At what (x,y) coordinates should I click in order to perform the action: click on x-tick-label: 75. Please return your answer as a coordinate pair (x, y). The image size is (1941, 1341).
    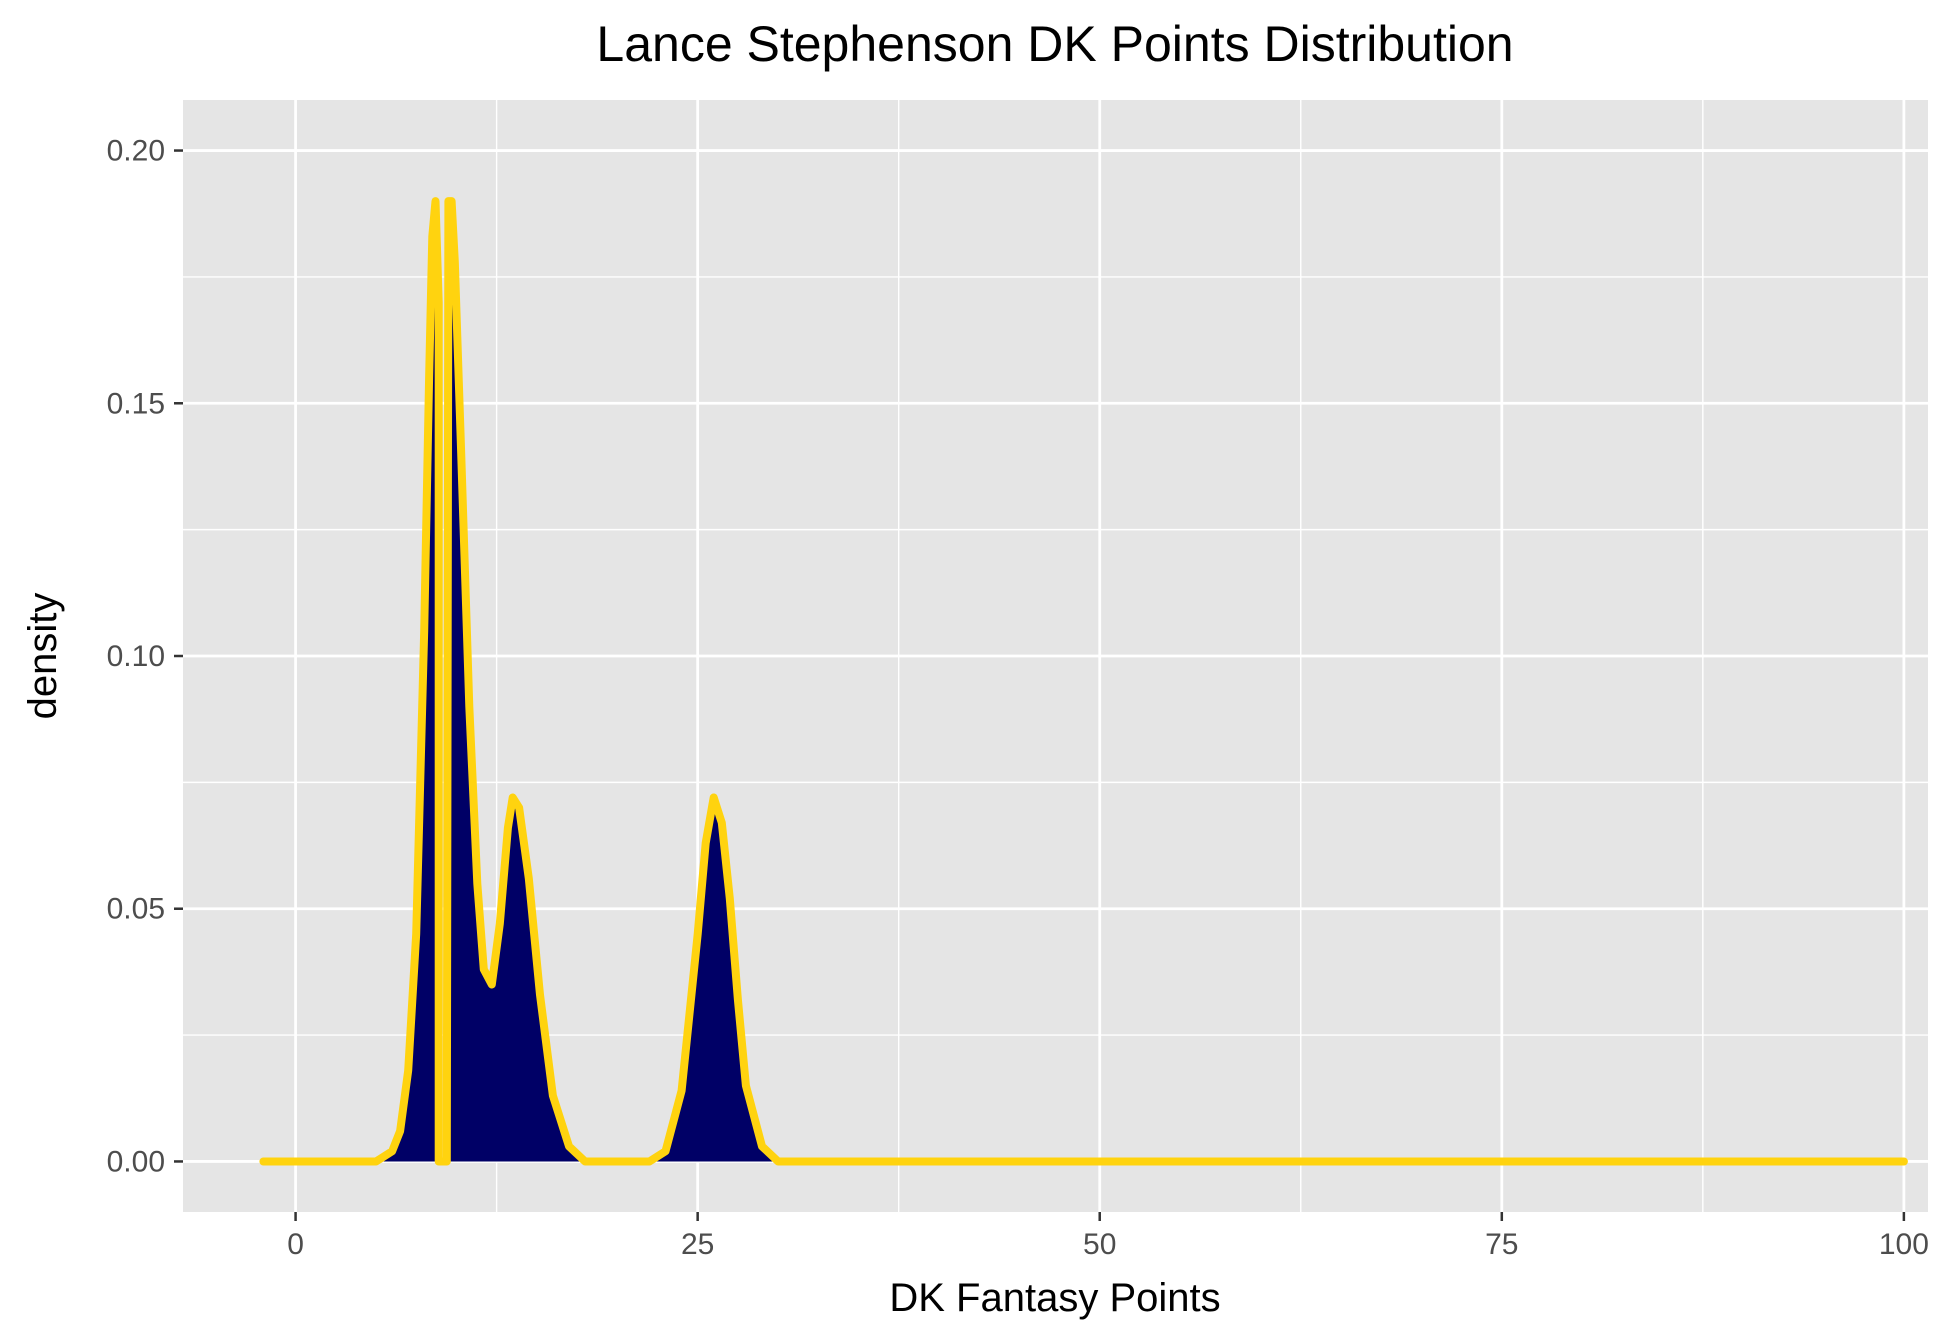
    Looking at the image, I should click on (1501, 1244).